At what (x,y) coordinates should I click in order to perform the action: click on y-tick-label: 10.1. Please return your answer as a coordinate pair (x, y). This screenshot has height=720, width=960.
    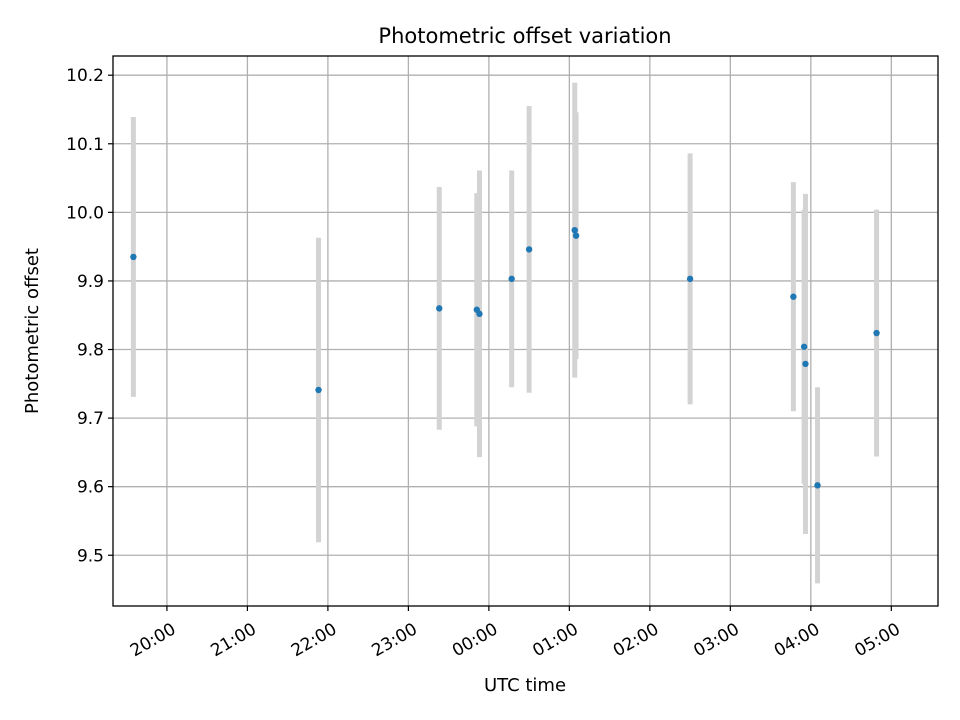
    Looking at the image, I should click on (85, 145).